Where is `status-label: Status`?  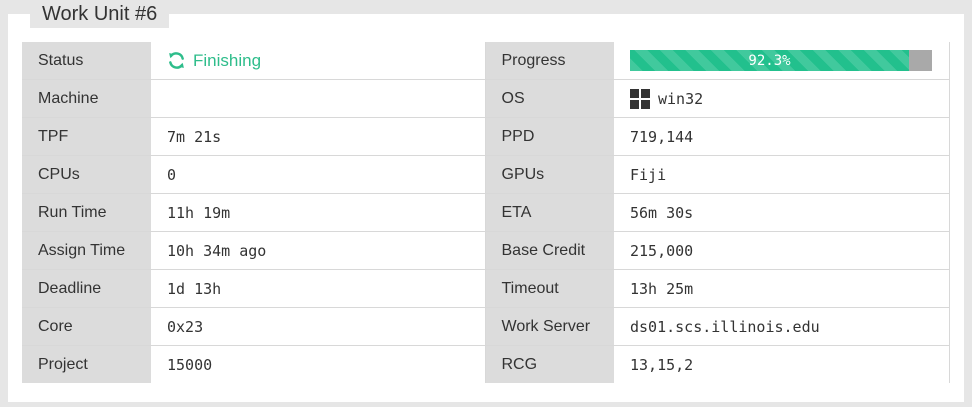 status-label: Status is located at coordinates (86, 61).